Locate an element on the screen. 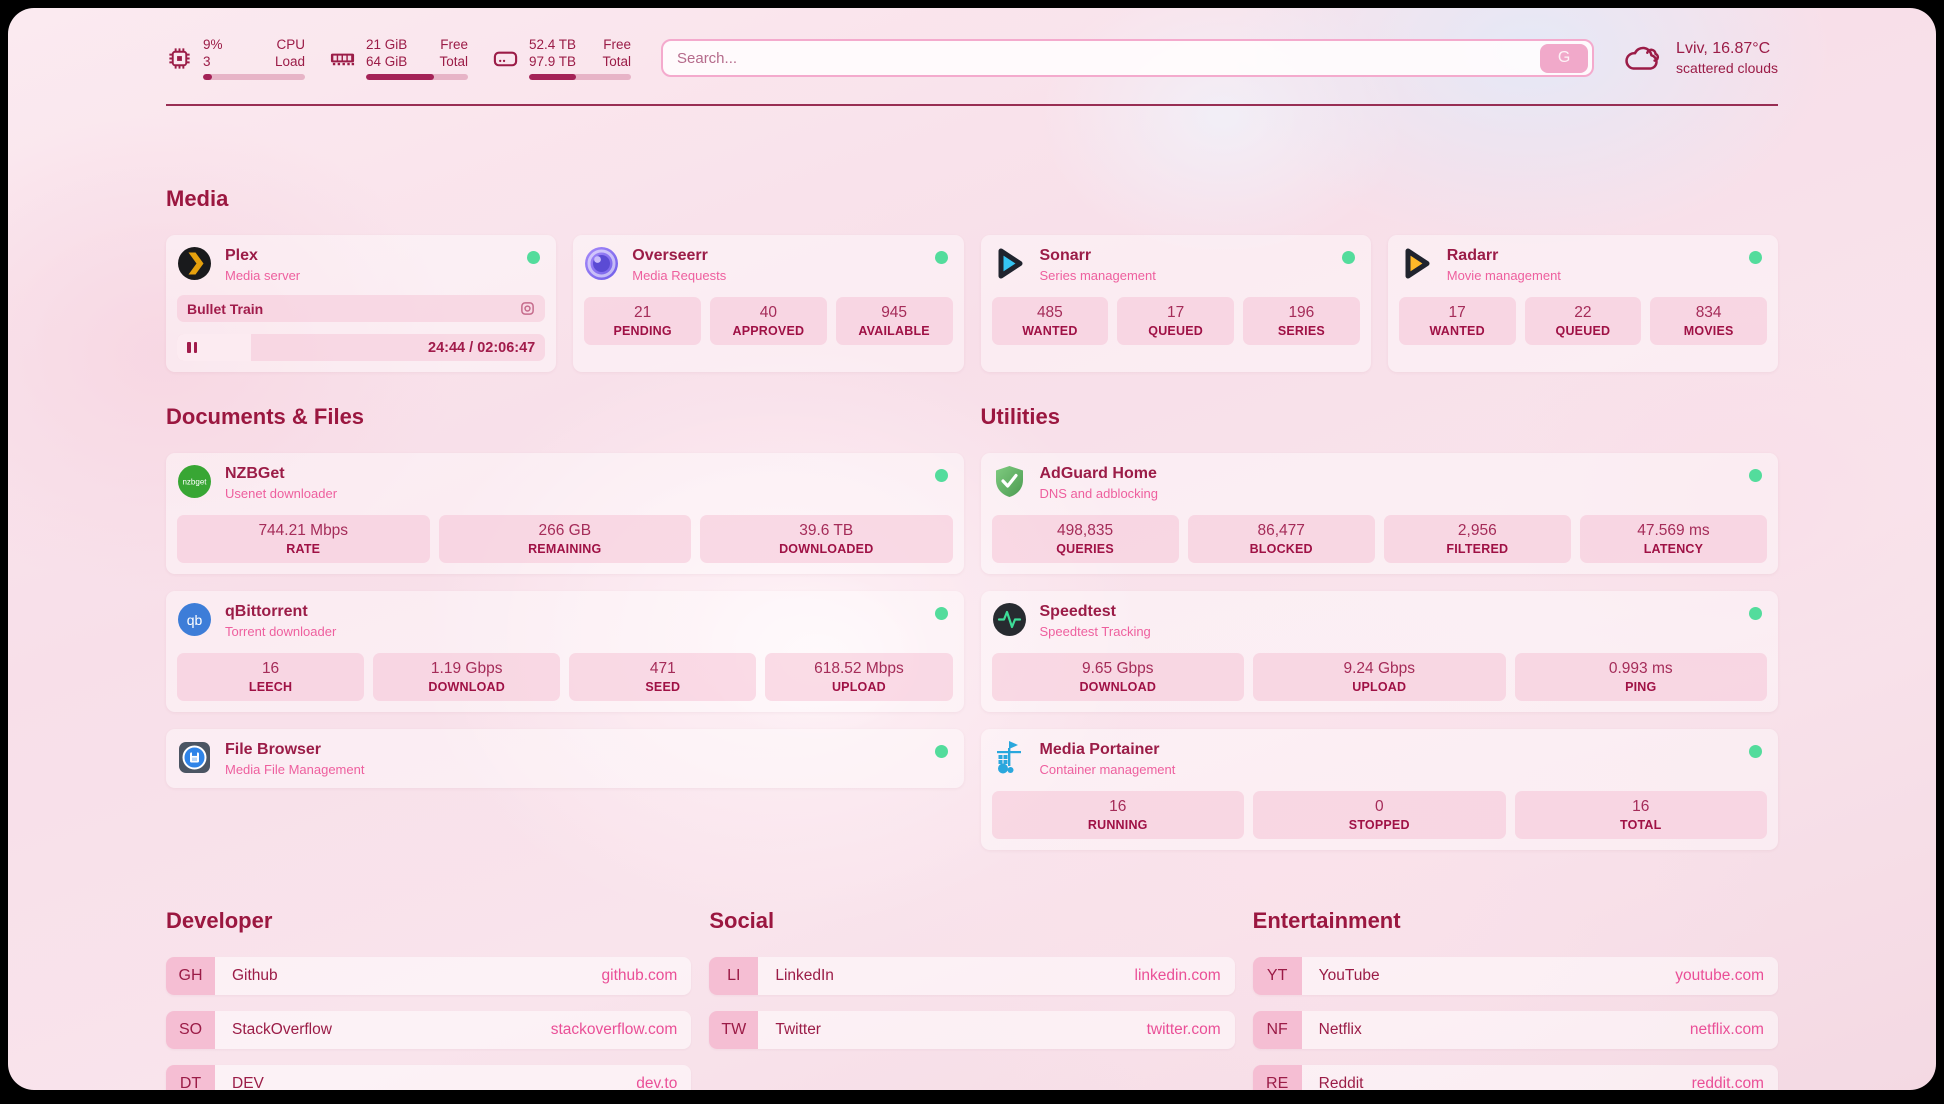 The width and height of the screenshot is (1944, 1104). bookmark-name: DEV is located at coordinates (248, 1082).